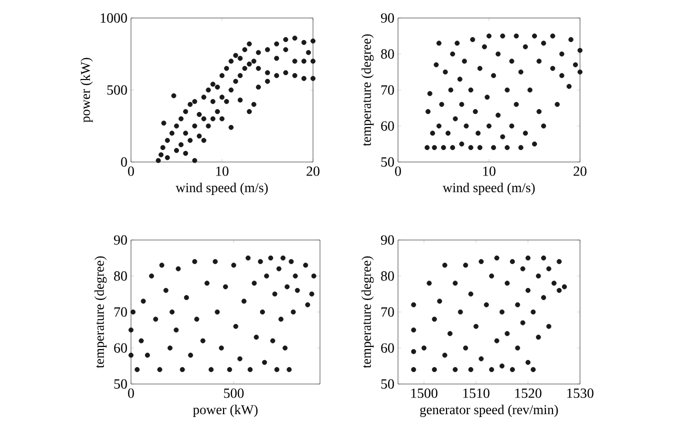  I want to click on x-tick-label: 10, so click(222, 171).